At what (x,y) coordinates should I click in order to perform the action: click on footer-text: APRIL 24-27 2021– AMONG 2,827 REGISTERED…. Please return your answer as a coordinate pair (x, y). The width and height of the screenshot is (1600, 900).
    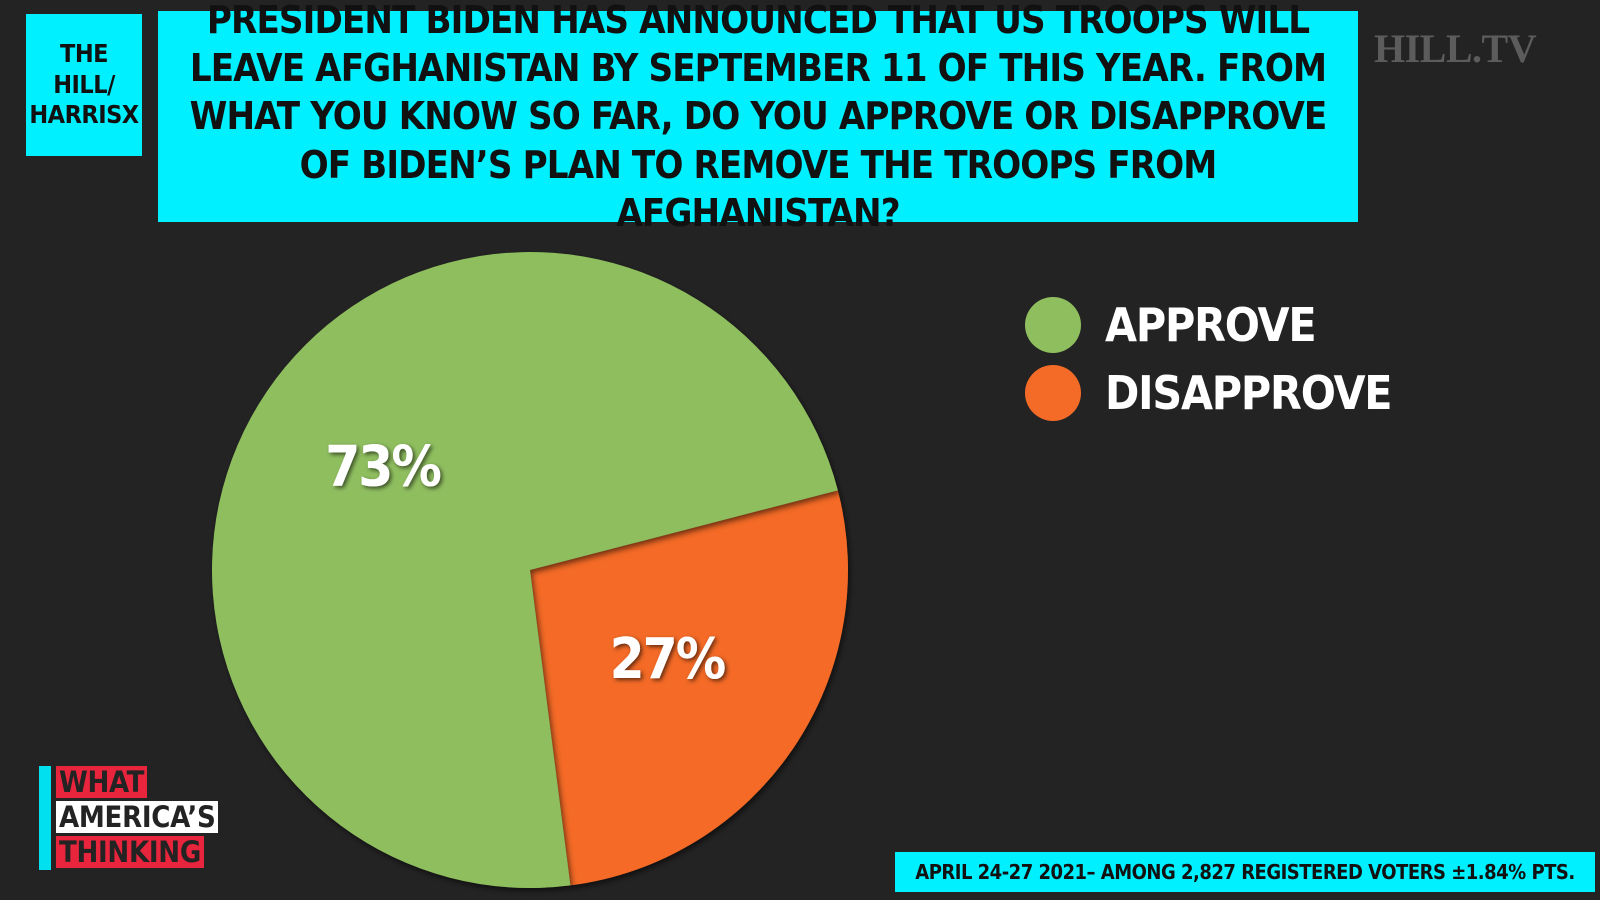
    Looking at the image, I should click on (1245, 872).